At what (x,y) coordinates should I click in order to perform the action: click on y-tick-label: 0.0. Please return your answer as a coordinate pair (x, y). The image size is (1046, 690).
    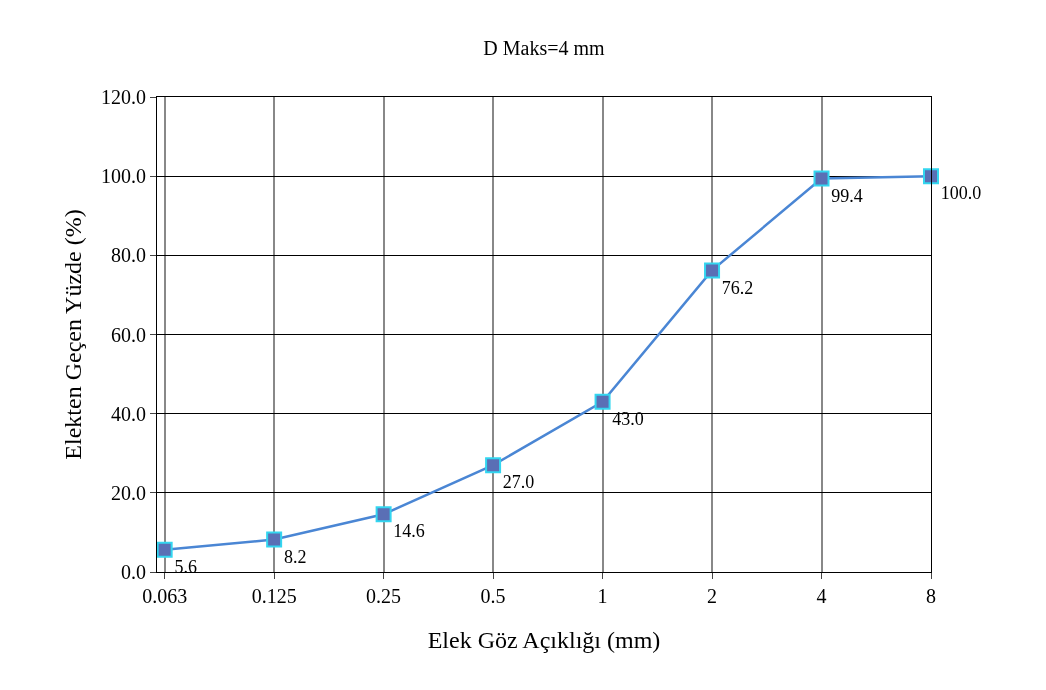
    Looking at the image, I should click on (133, 572).